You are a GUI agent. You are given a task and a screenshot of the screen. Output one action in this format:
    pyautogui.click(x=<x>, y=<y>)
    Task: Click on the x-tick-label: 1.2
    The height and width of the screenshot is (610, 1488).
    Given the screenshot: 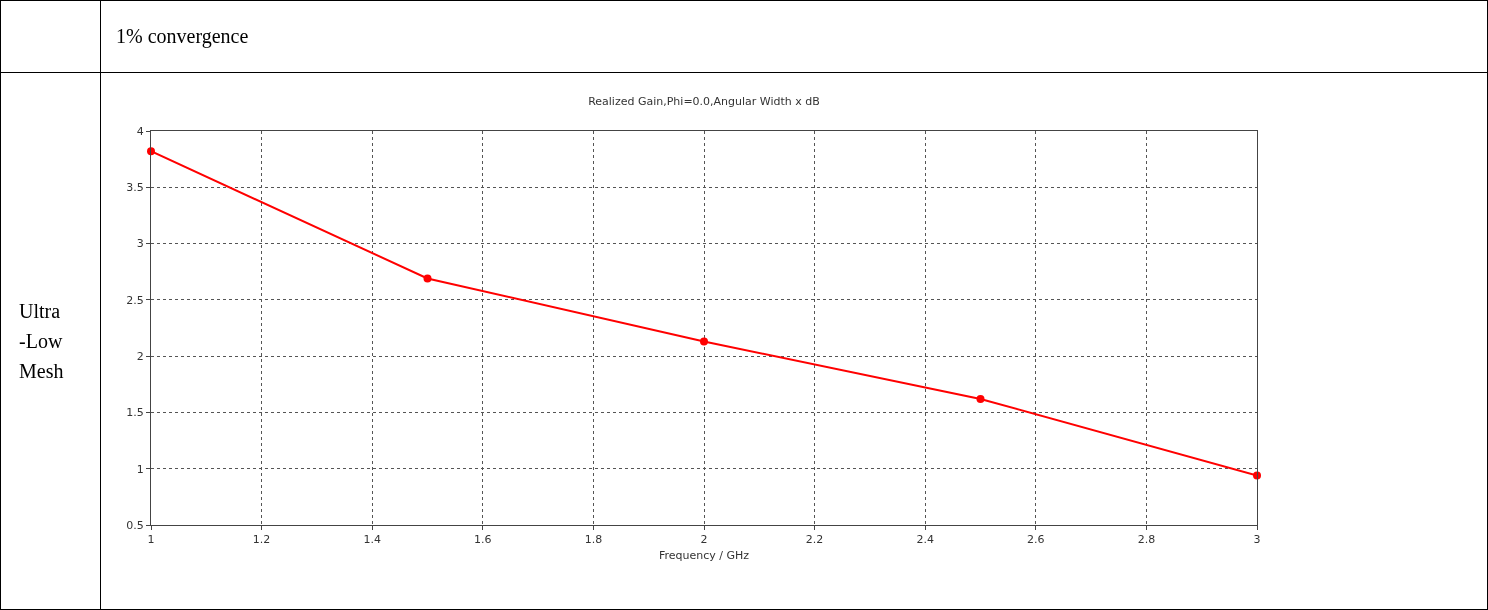 What is the action you would take?
    pyautogui.click(x=261, y=540)
    